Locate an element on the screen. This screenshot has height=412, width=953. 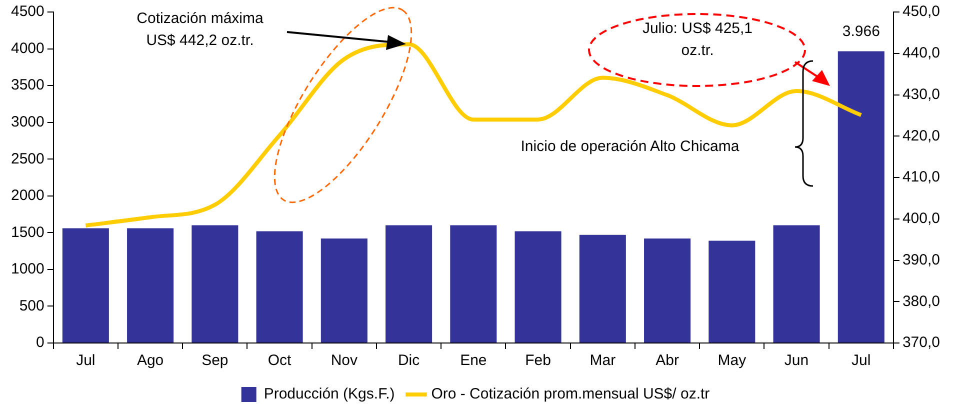
annotation: Julio: US$ 425,1 oz.tr. is located at coordinates (697, 40).